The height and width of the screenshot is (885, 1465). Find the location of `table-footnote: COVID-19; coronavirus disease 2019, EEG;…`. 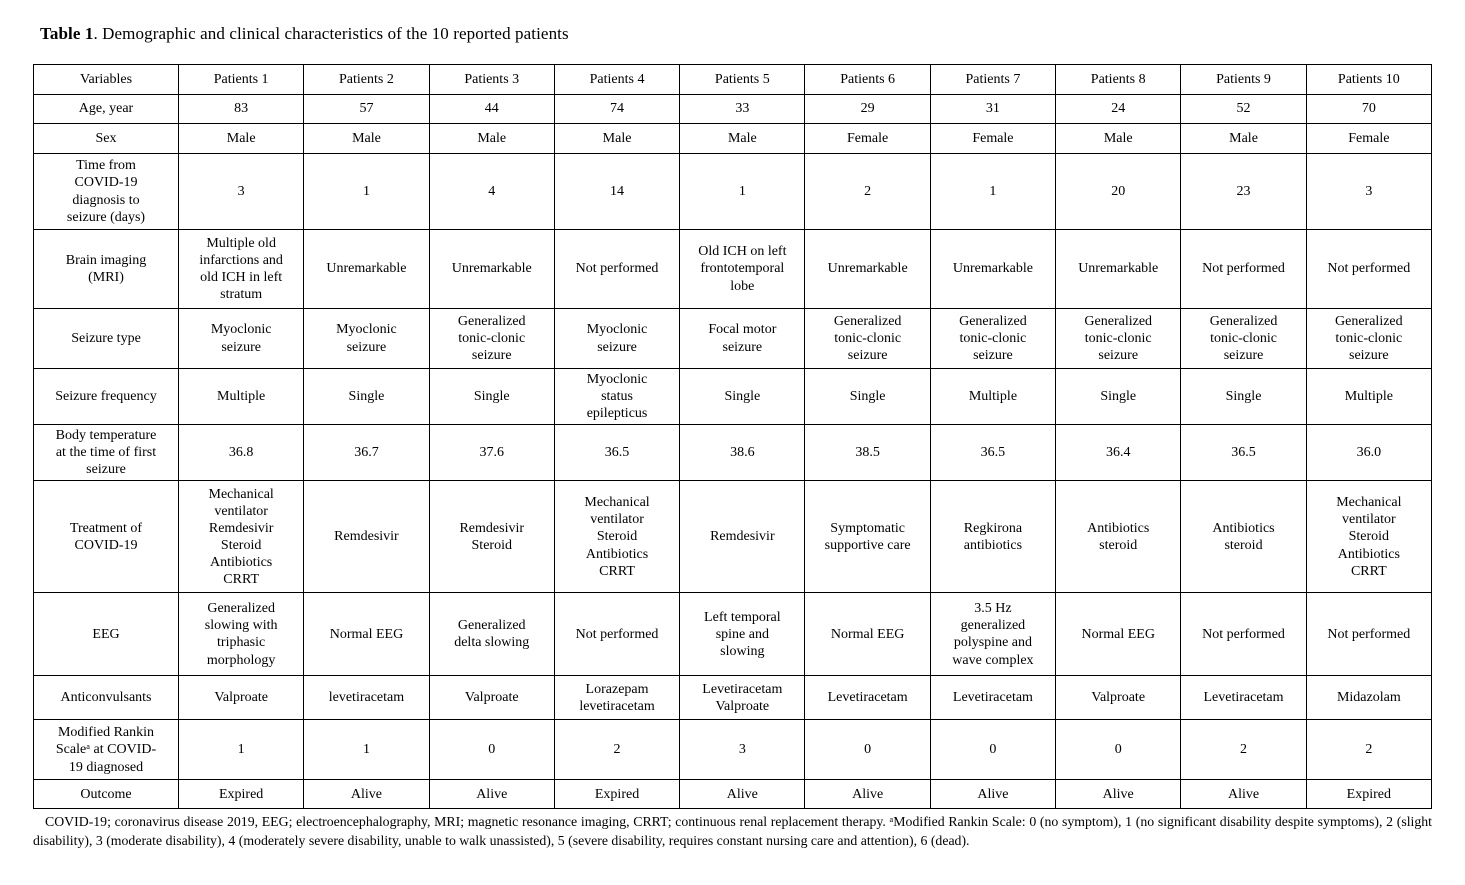

table-footnote: COVID-19; coronavirus disease 2019, EEG;… is located at coordinates (732, 831).